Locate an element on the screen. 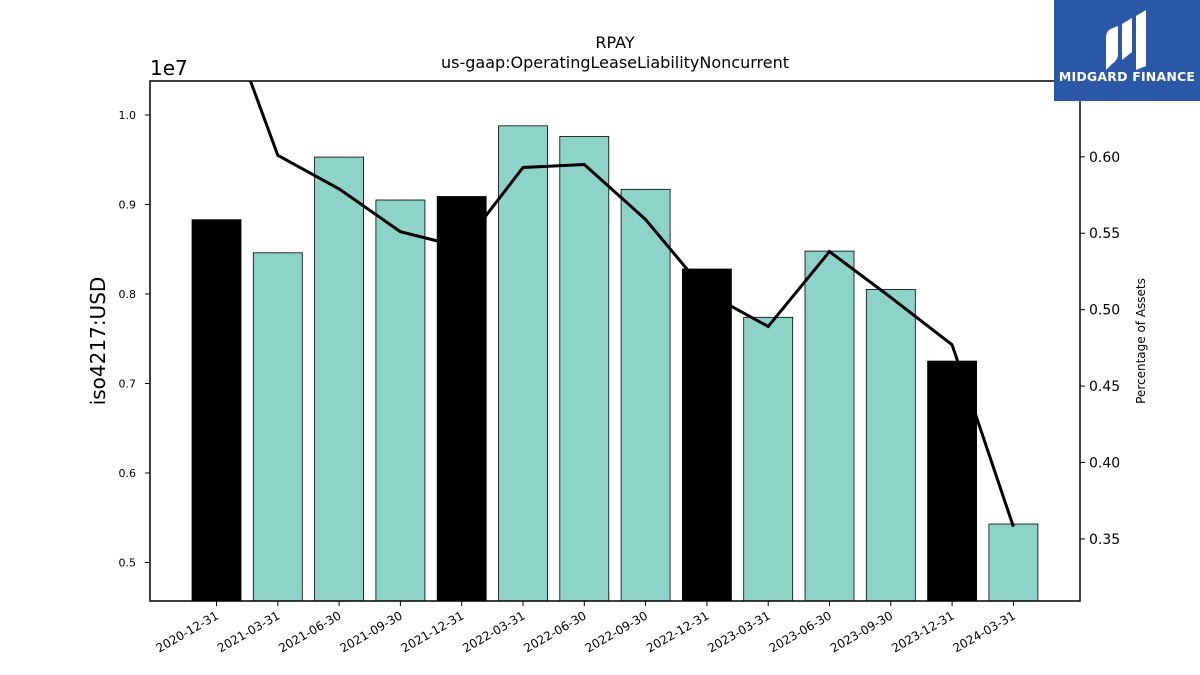  x-tick-label: 2022-03-31 is located at coordinates (493, 631).